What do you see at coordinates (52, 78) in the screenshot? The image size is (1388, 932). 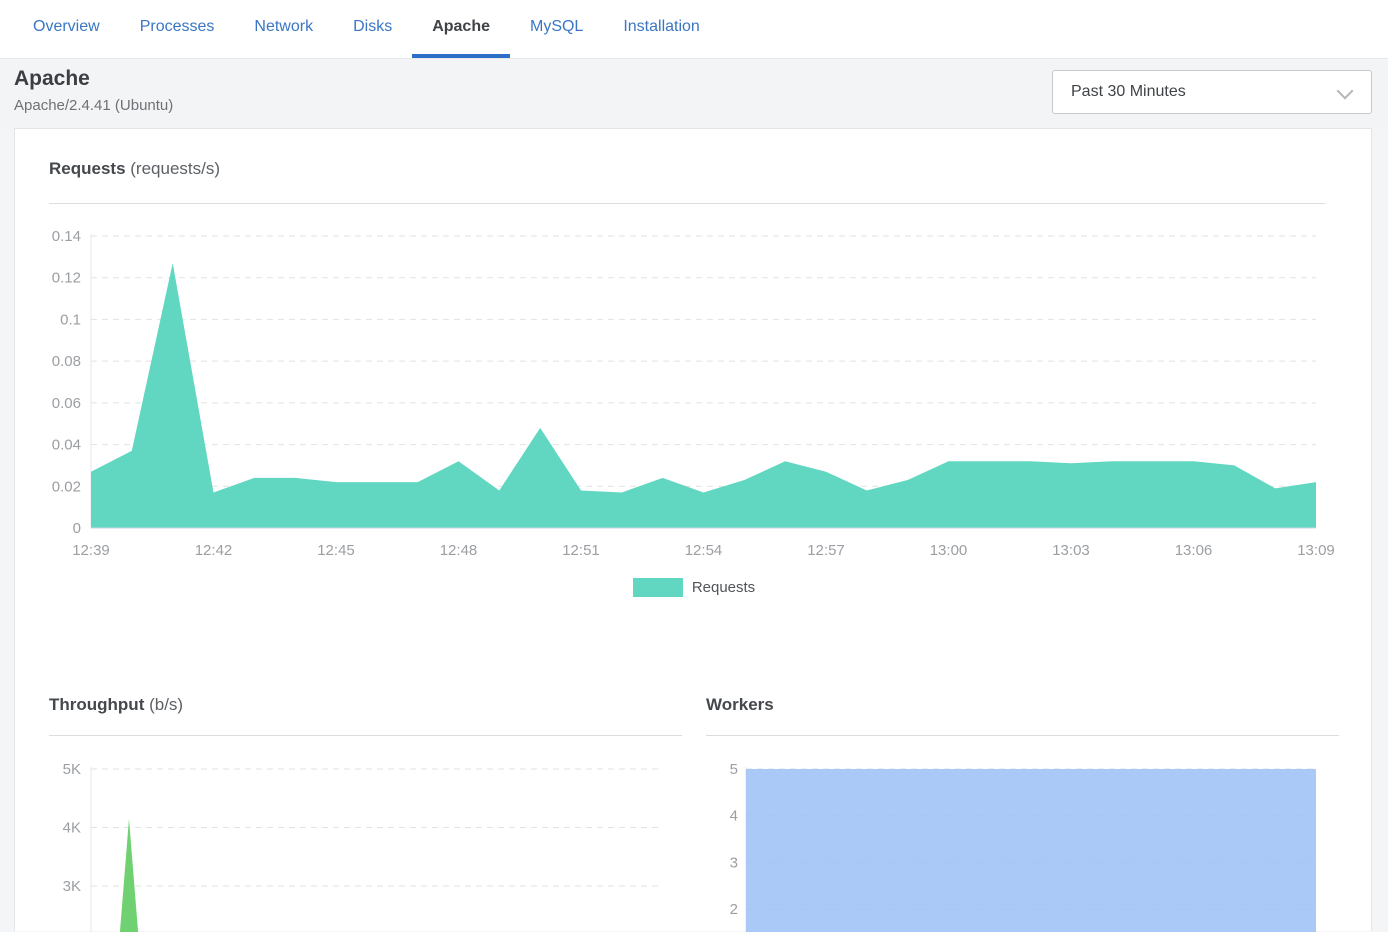 I see `page-title: Apache` at bounding box center [52, 78].